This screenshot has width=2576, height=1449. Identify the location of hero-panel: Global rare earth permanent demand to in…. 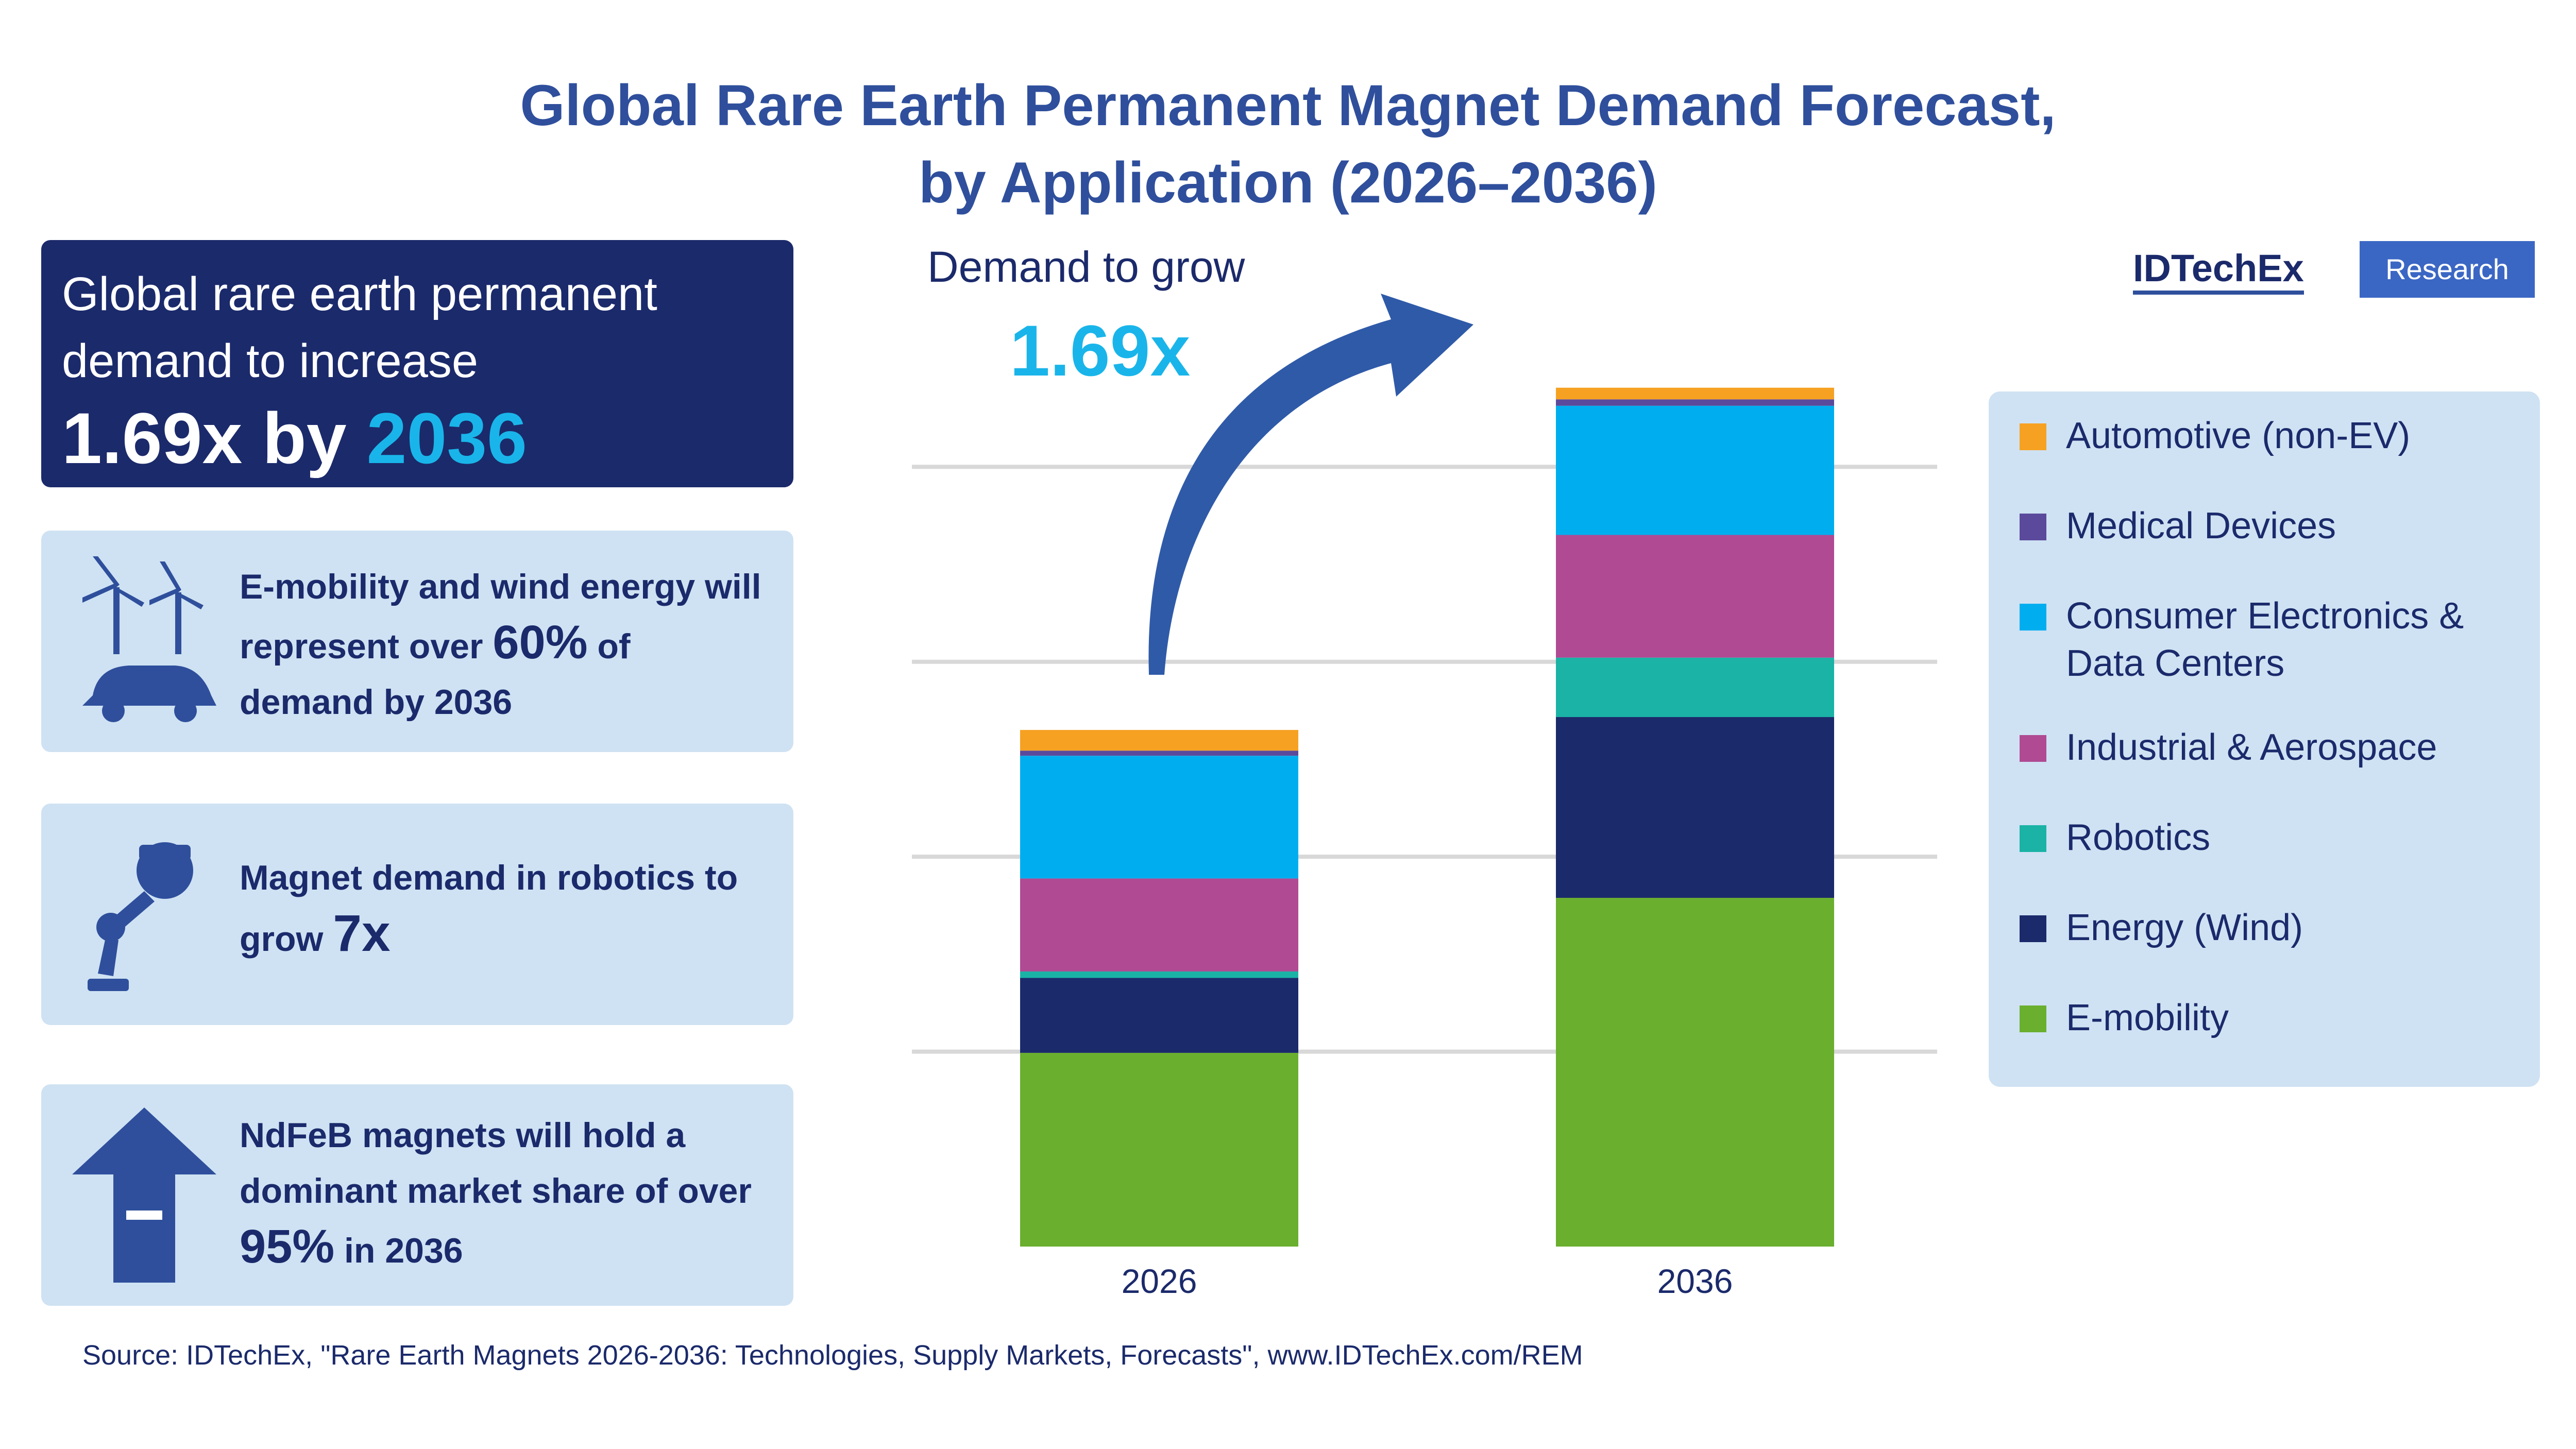
(417, 363).